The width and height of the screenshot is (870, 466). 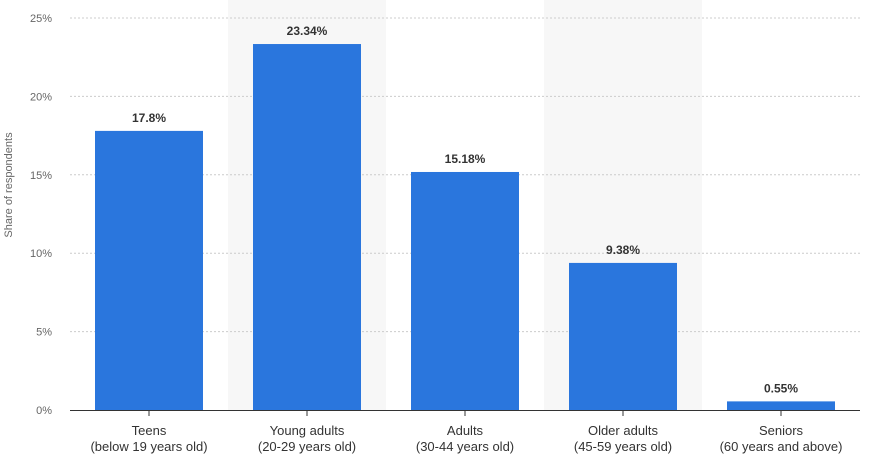 I want to click on data-label: 9.38%, so click(x=623, y=250).